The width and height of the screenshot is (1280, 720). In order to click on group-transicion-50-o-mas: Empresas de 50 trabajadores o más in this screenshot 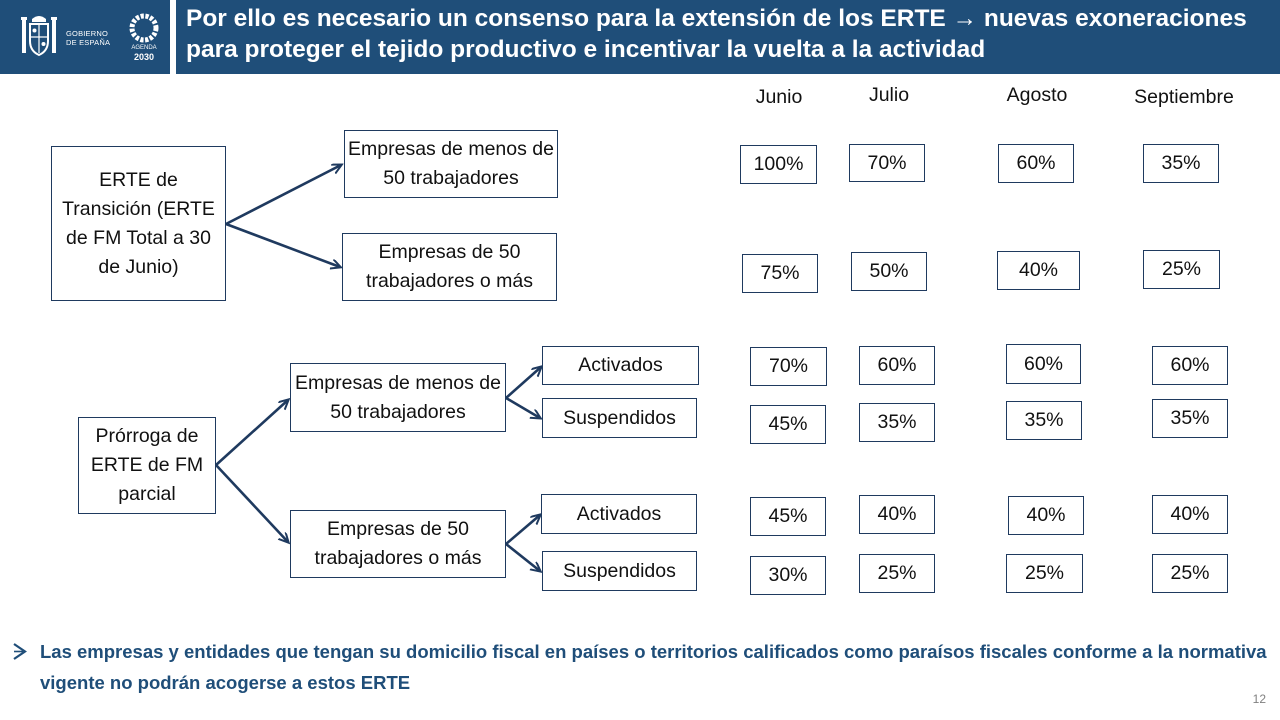, I will do `click(449, 267)`.